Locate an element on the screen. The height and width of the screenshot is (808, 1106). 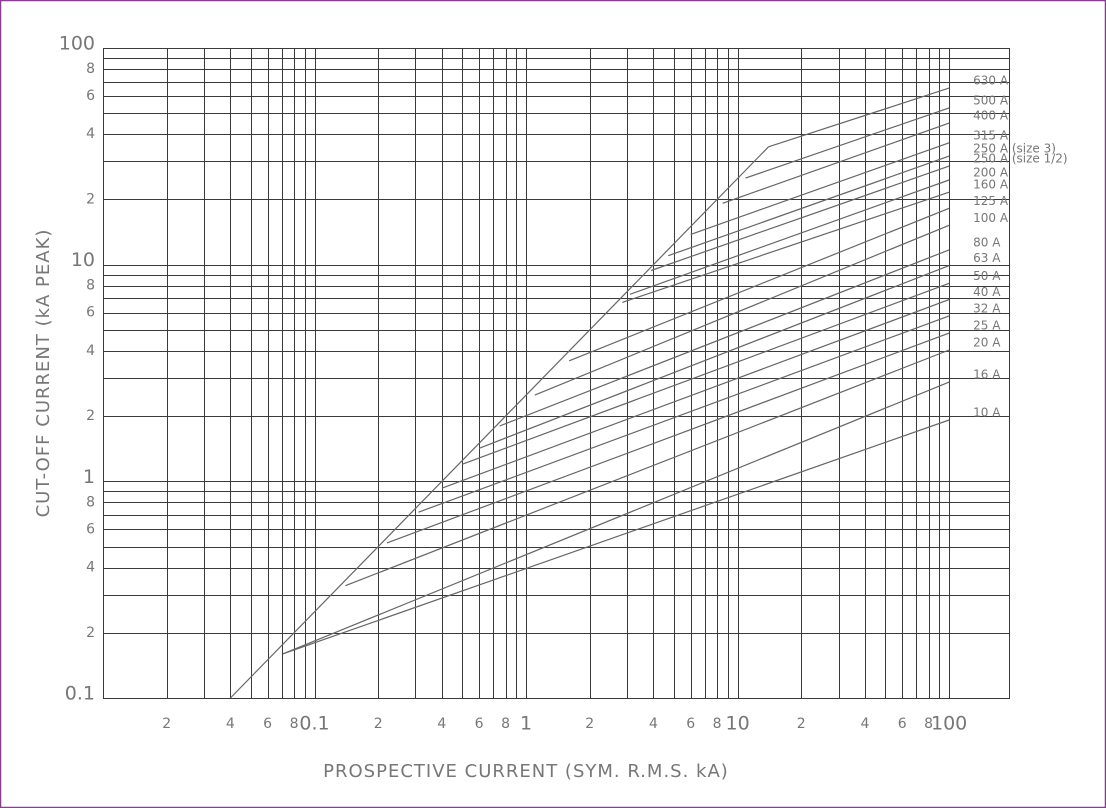
series-label: 32 A is located at coordinates (987, 308).